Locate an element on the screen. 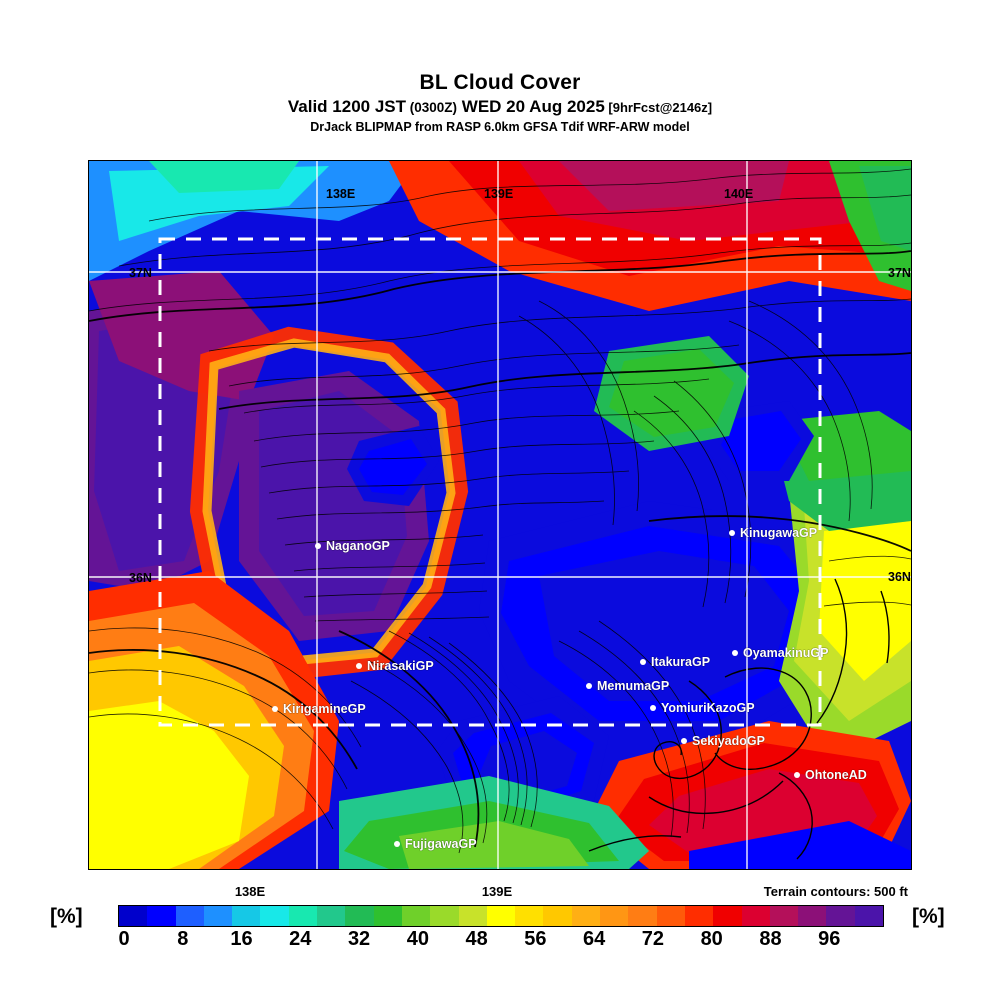 Image resolution: width=1000 pixels, height=1000 pixels. lon-tick-bottom: 138E is located at coordinates (250, 891).